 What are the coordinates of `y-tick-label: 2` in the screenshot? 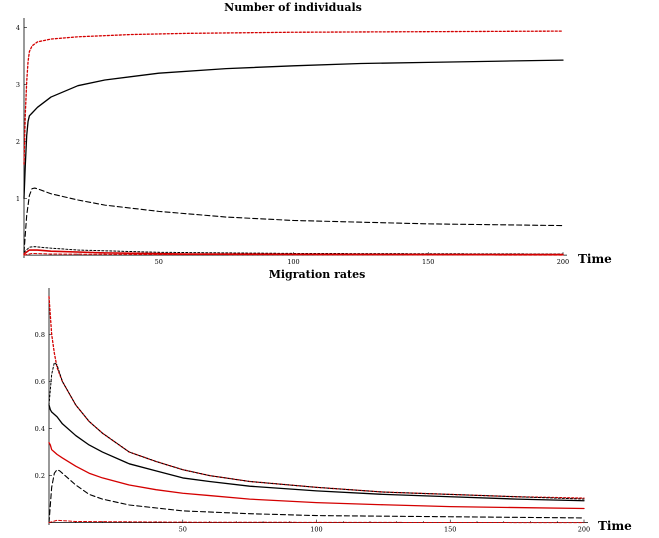 It's located at (18, 142).